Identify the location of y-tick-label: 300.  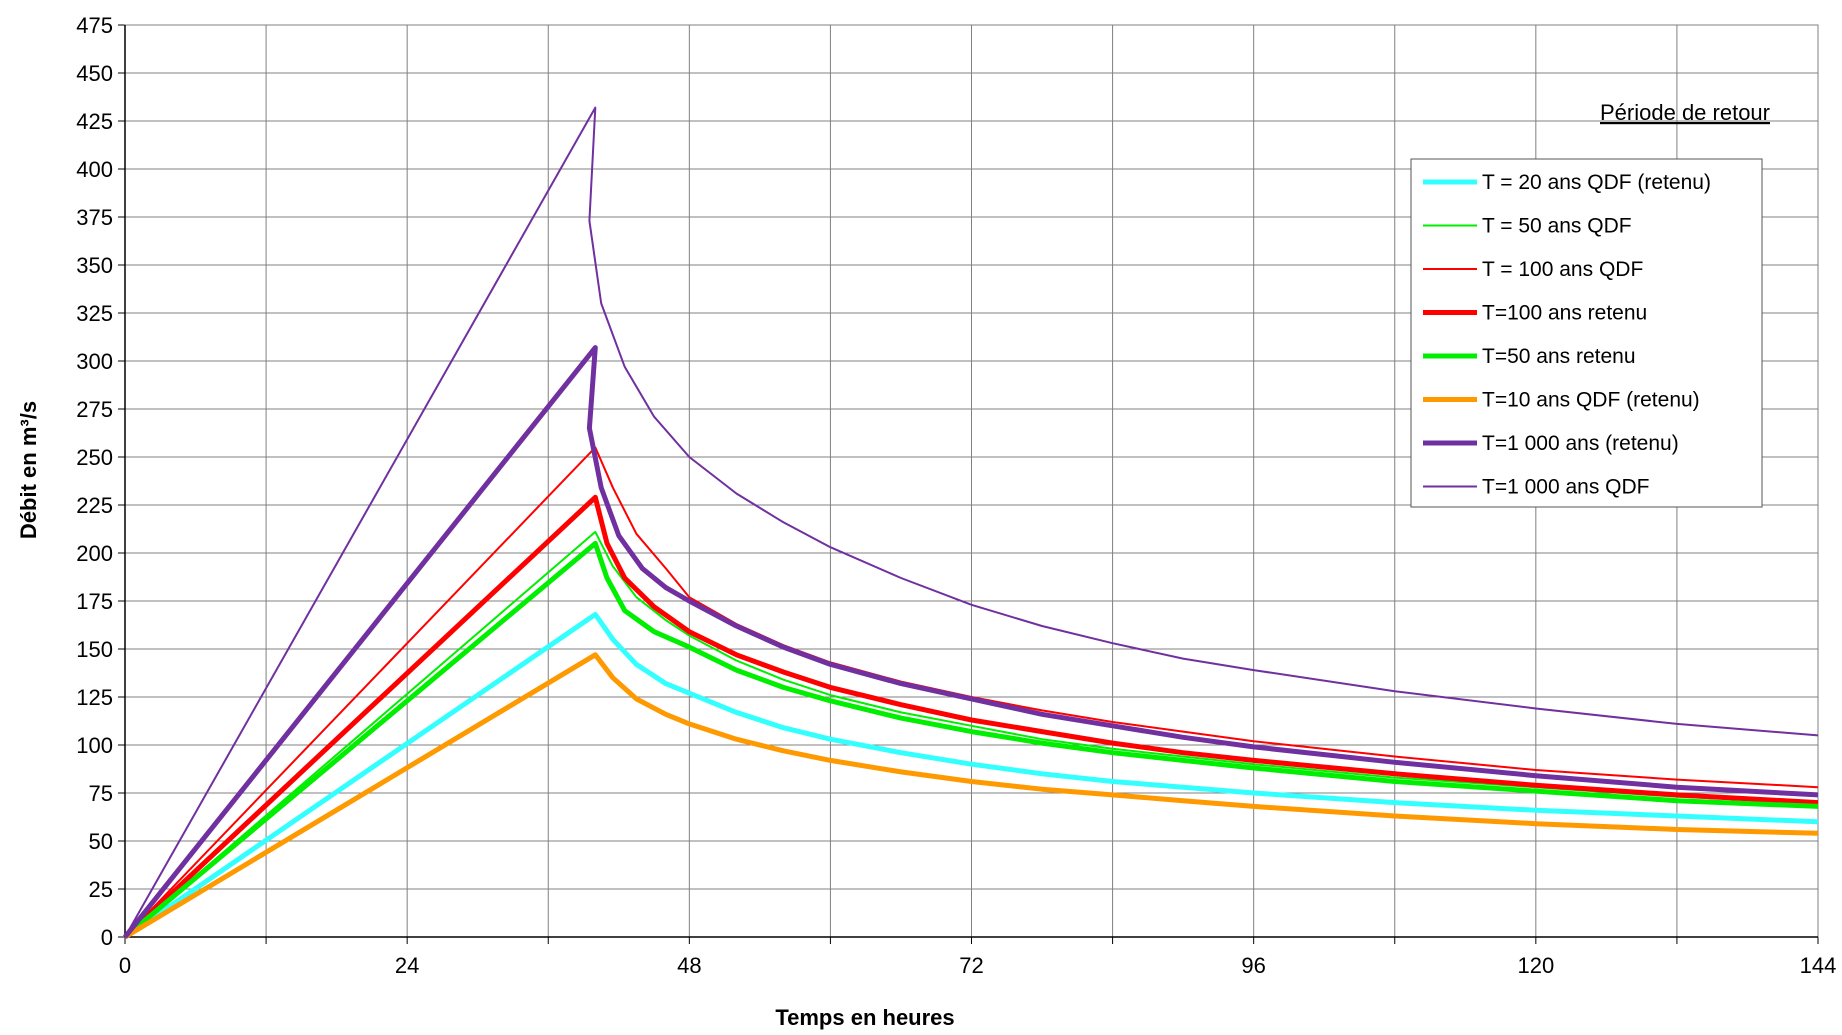
(94, 361).